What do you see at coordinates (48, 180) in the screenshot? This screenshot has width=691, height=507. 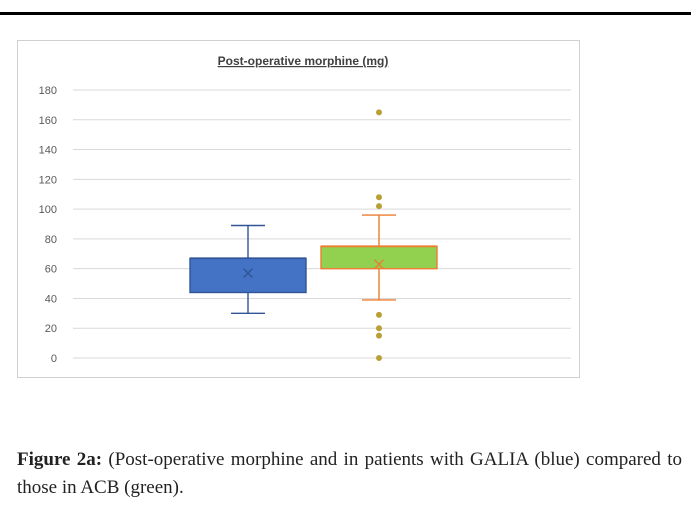 I see `y-tick-label: 120` at bounding box center [48, 180].